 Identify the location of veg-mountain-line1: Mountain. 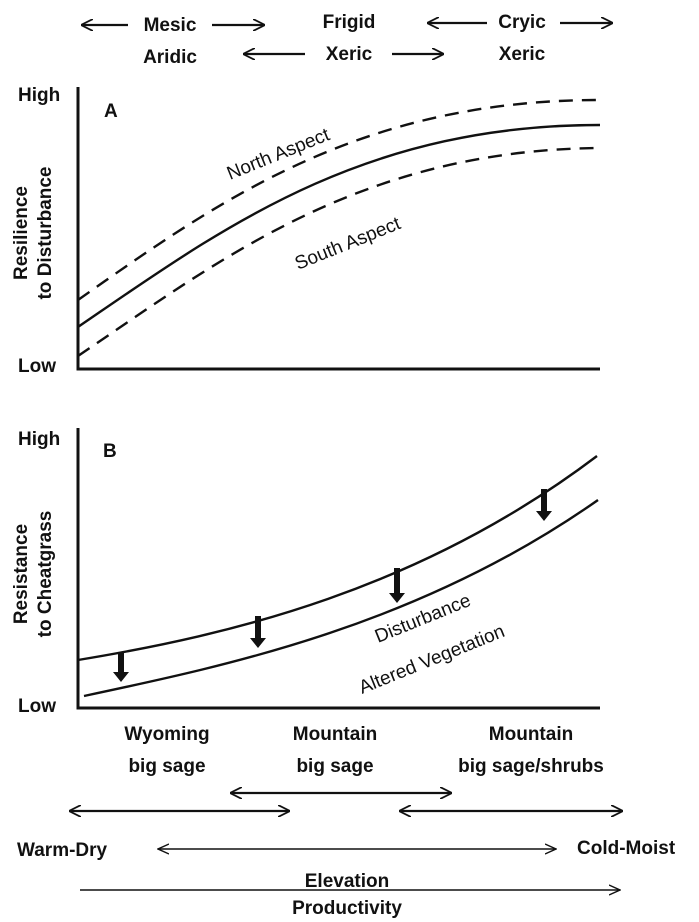
(335, 734).